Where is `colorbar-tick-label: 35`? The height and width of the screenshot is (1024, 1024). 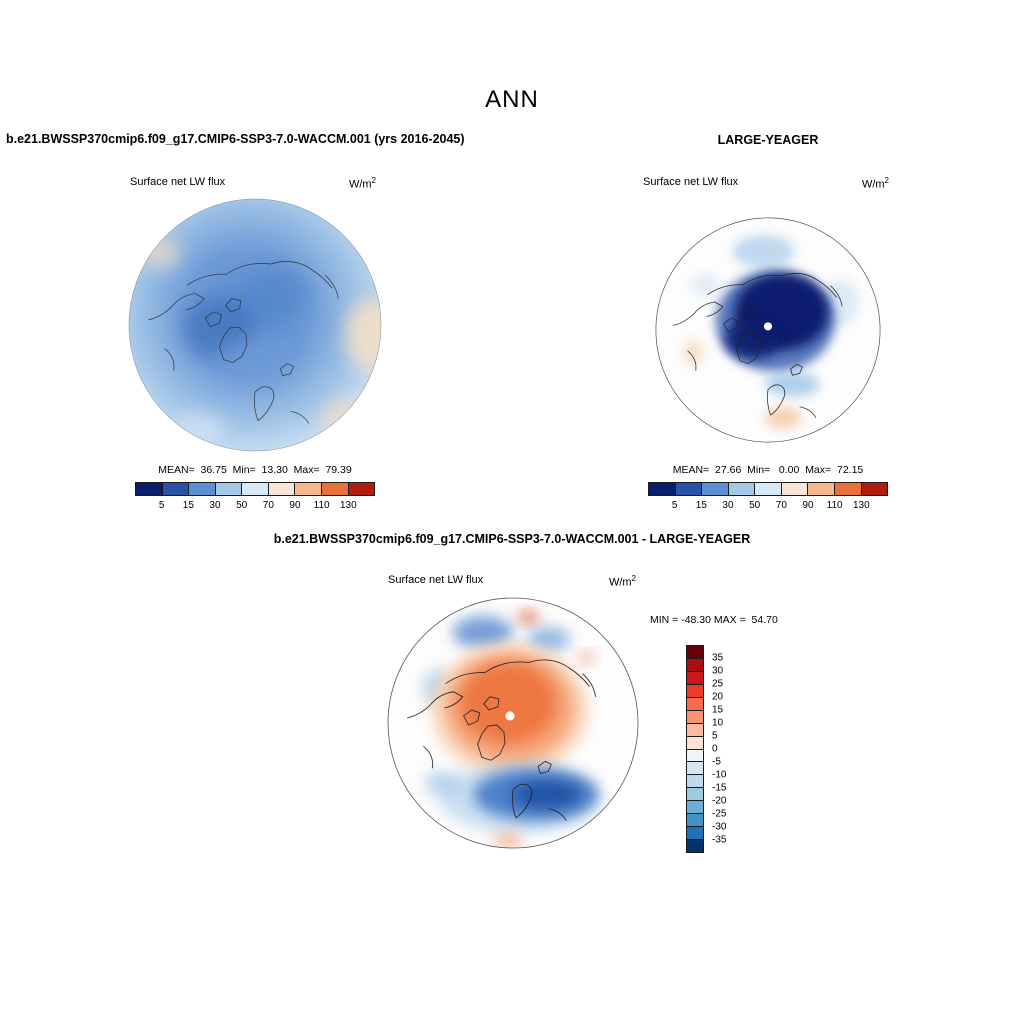 colorbar-tick-label: 35 is located at coordinates (718, 658).